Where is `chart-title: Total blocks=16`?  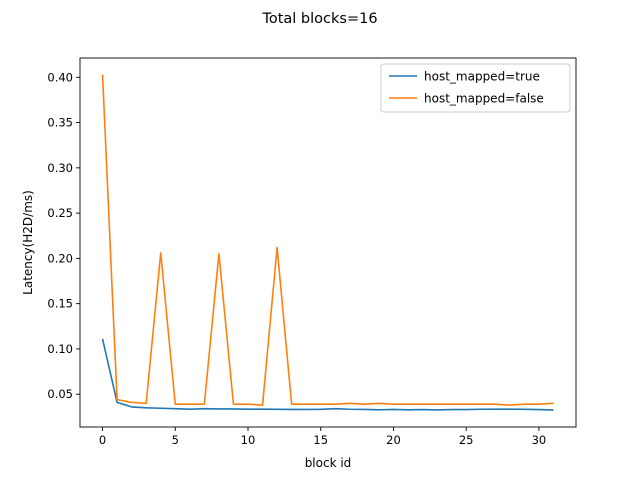 chart-title: Total blocks=16 is located at coordinates (319, 19).